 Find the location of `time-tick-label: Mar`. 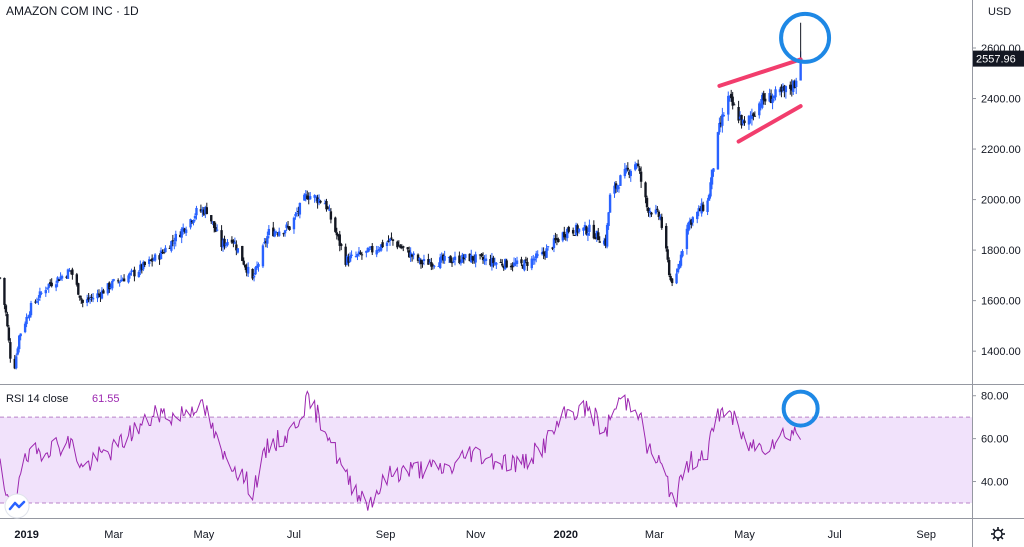

time-tick-label: Mar is located at coordinates (113, 535).